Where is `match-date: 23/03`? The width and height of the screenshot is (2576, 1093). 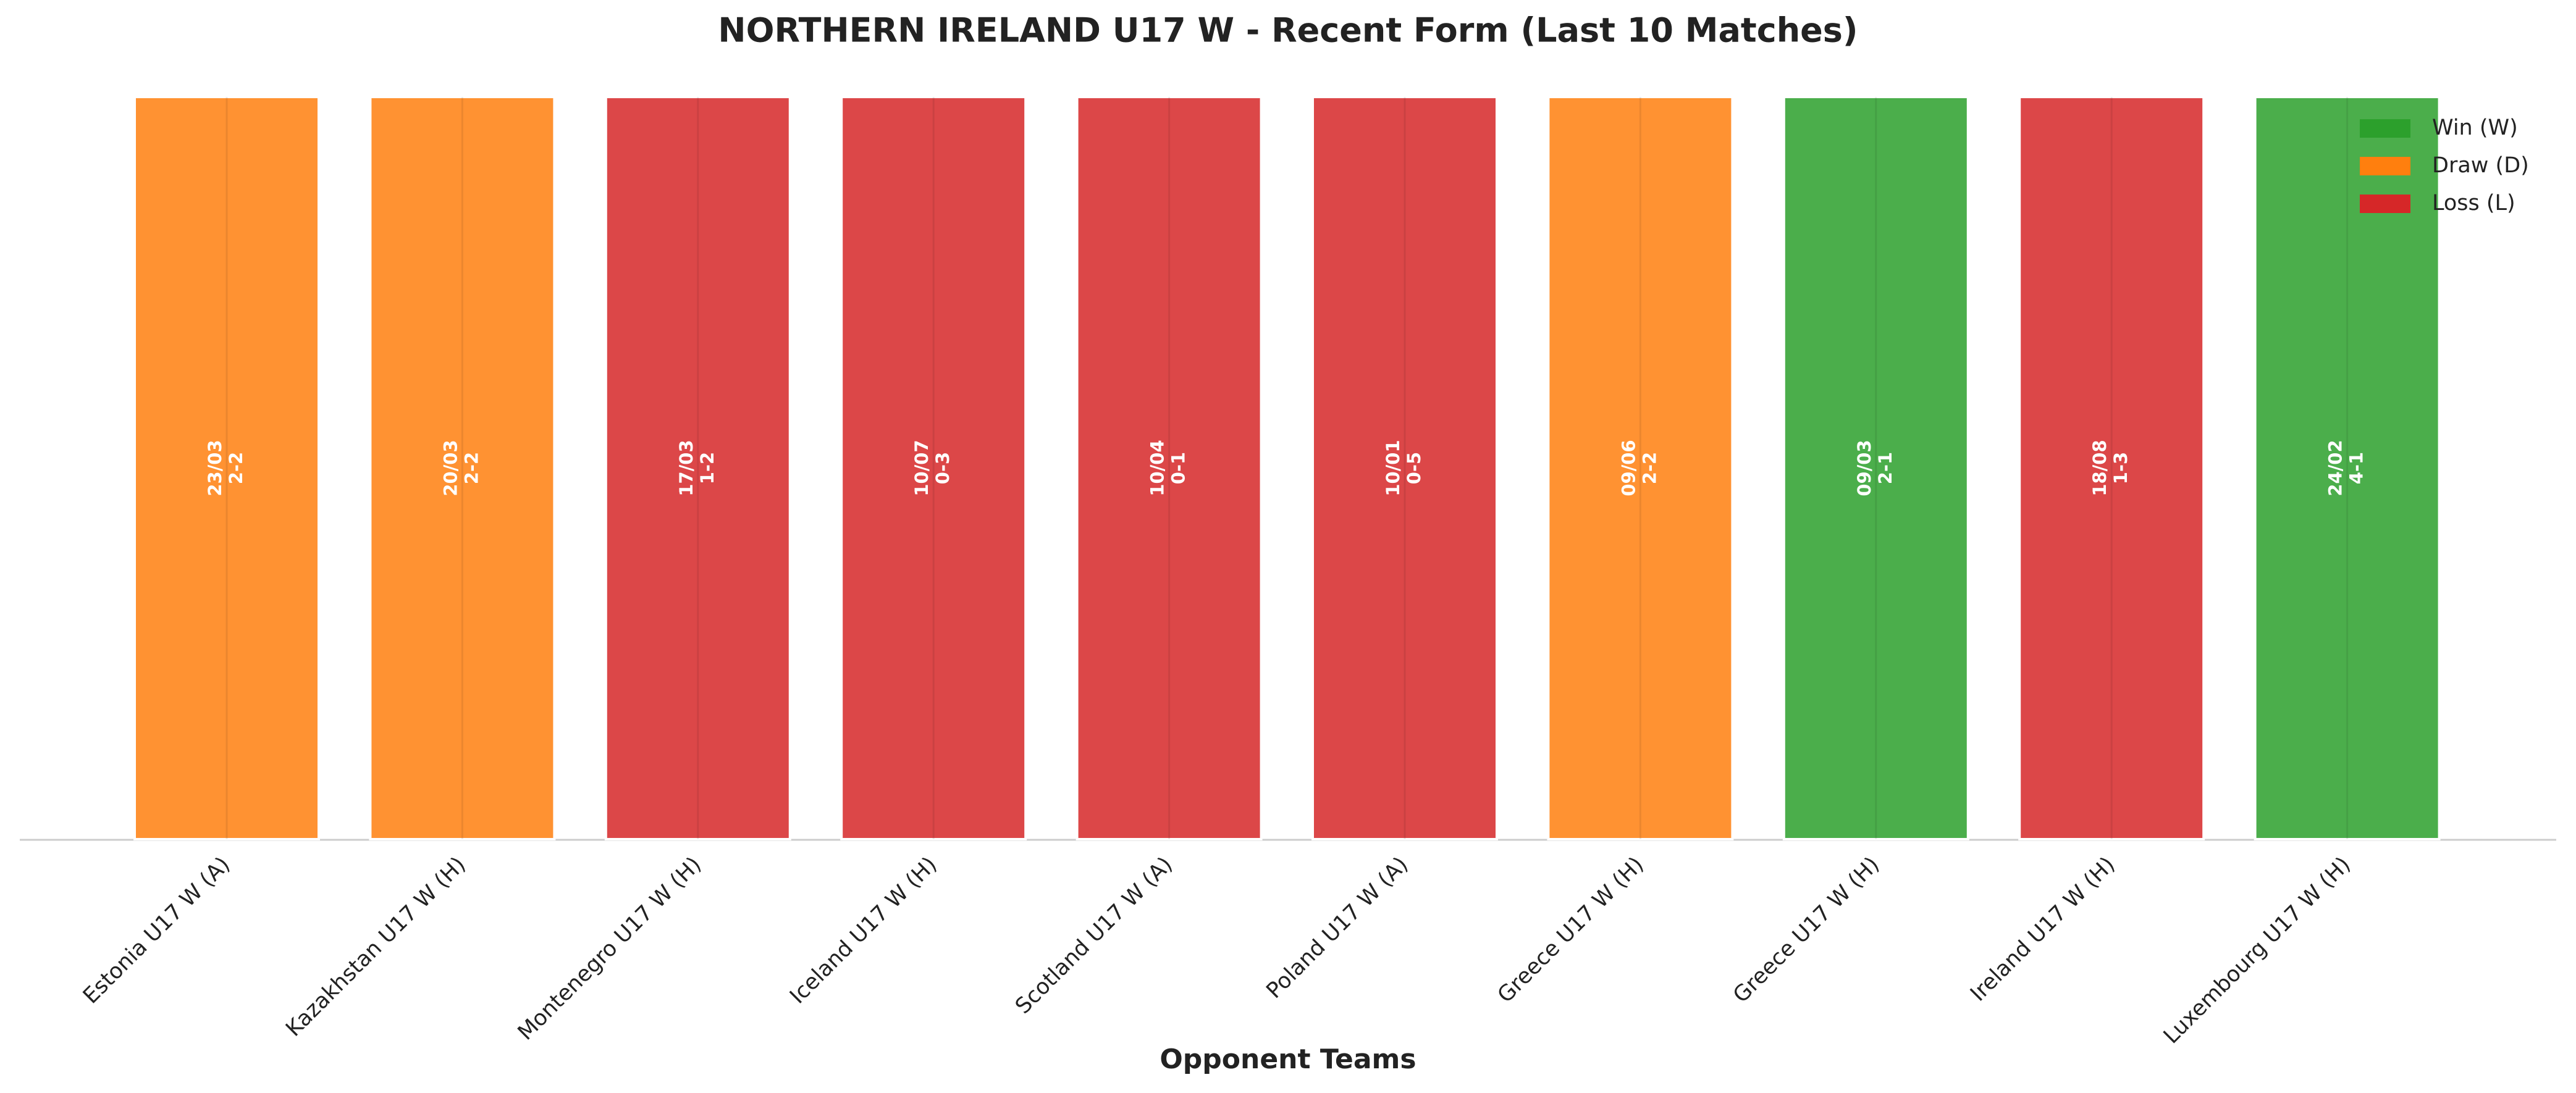
match-date: 23/03 is located at coordinates (214, 468).